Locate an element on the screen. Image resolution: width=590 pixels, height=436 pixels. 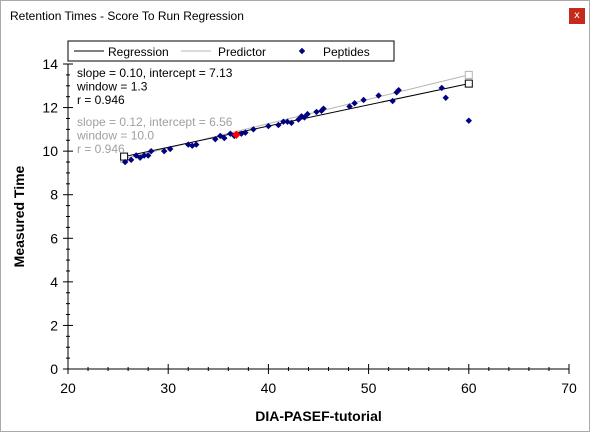
regression-stat: r = 0.946 is located at coordinates (101, 100).